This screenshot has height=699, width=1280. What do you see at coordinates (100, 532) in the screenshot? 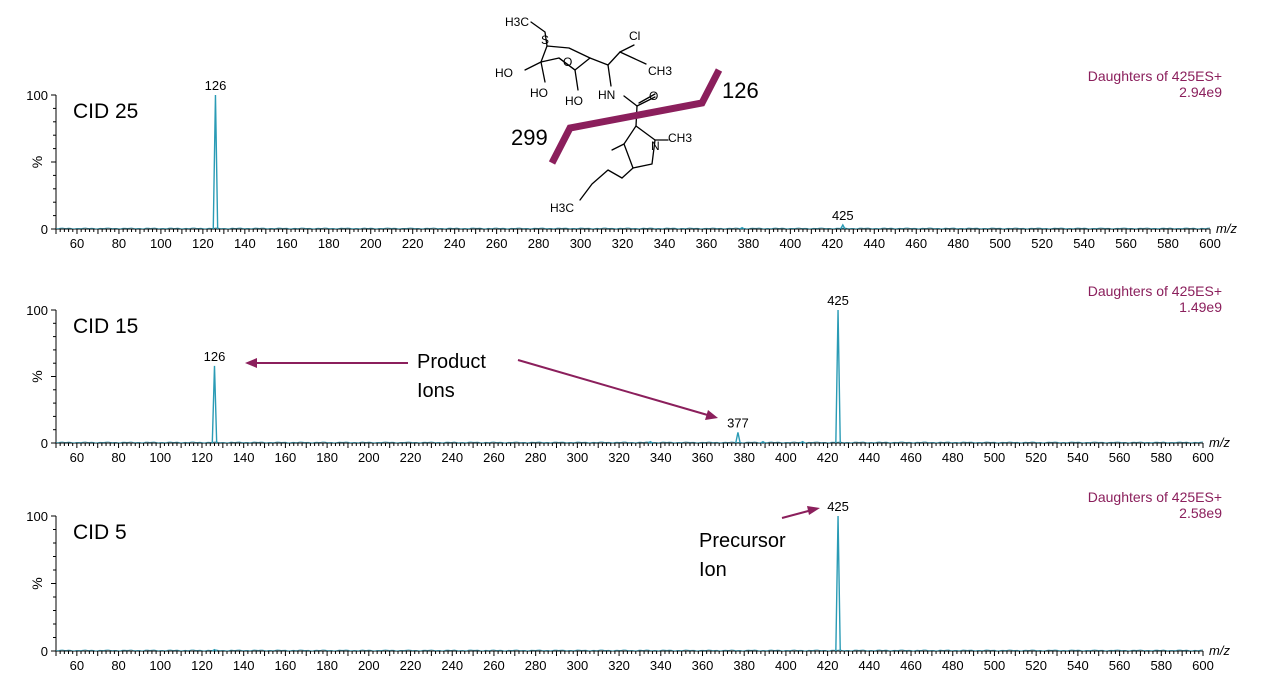
I see `panel-label: CID 5` at bounding box center [100, 532].